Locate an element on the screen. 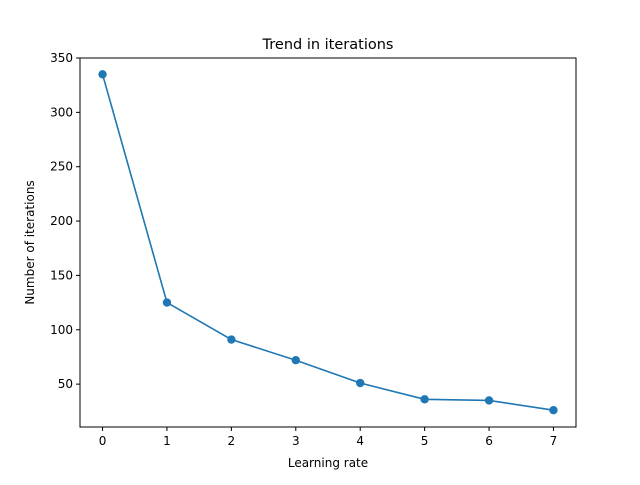  x-tick-label: 1 is located at coordinates (167, 441).